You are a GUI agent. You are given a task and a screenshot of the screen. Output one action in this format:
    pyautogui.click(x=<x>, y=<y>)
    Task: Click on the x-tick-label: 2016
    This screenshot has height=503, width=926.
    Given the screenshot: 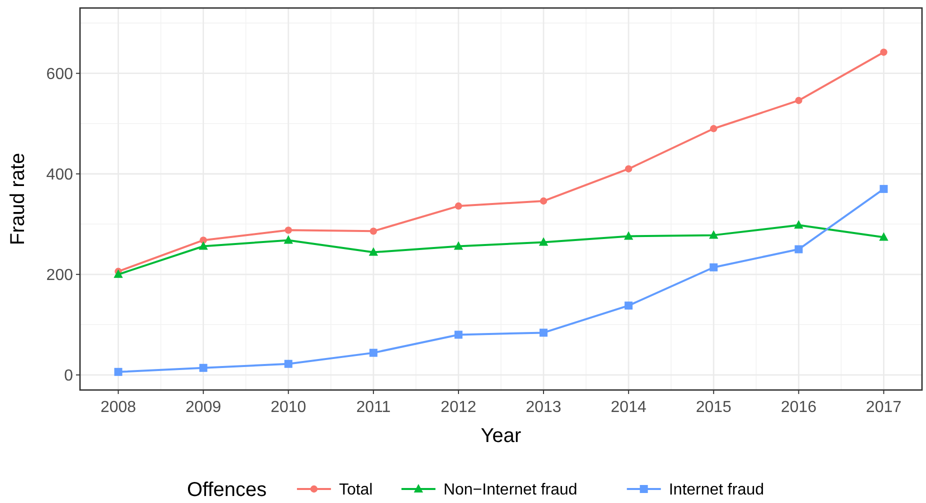 What is the action you would take?
    pyautogui.click(x=798, y=407)
    